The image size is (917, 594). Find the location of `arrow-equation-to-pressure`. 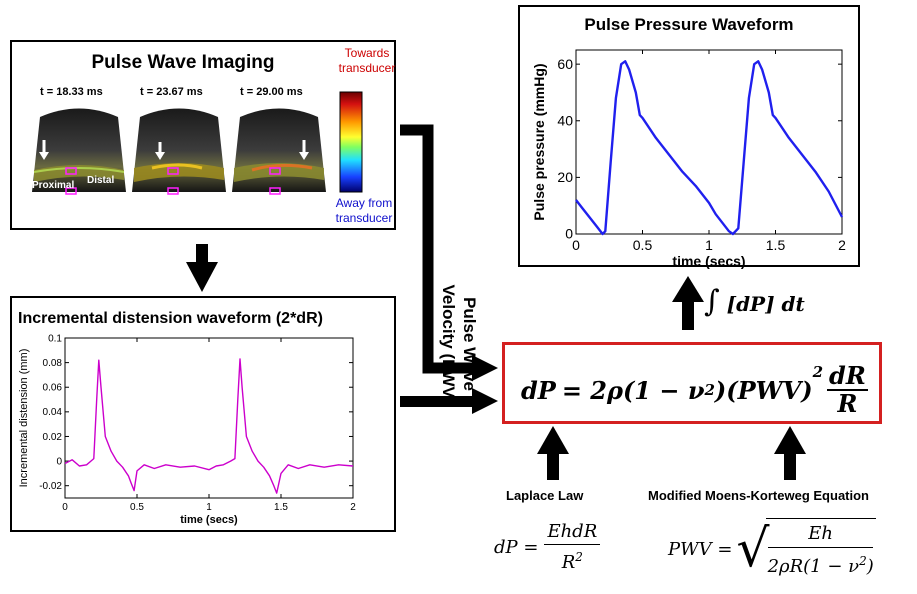

arrow-equation-to-pressure is located at coordinates (688, 303).